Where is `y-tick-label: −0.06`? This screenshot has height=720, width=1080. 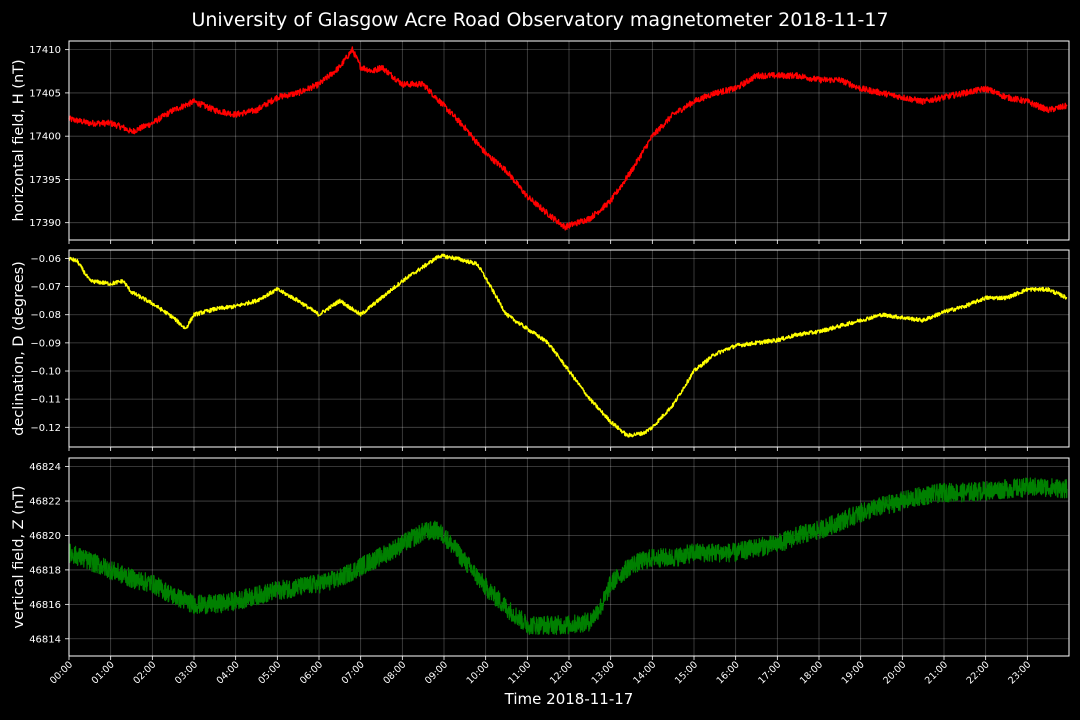 y-tick-label: −0.06 is located at coordinates (45, 259).